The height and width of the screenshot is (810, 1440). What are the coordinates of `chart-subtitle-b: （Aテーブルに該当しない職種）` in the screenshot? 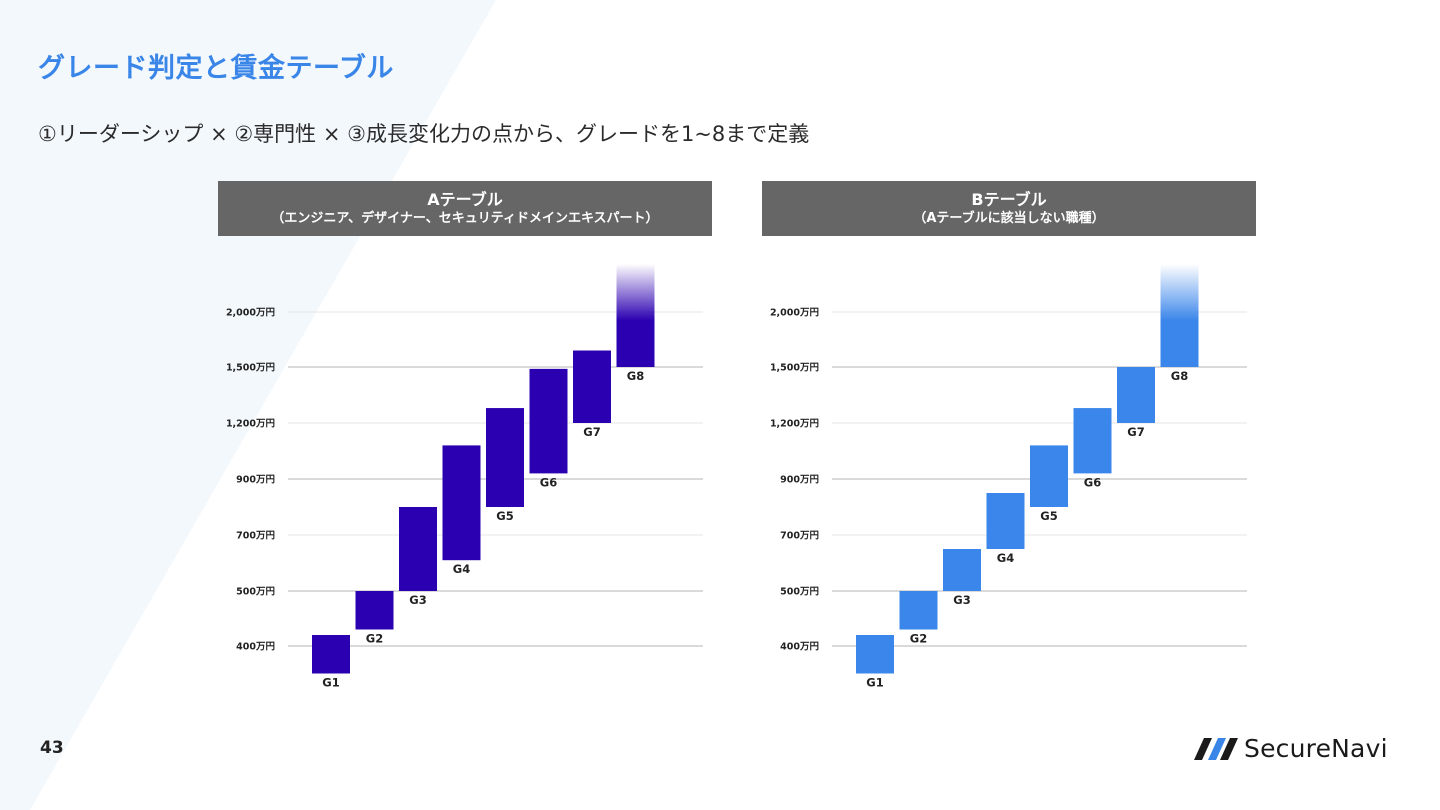 It's located at (1009, 218).